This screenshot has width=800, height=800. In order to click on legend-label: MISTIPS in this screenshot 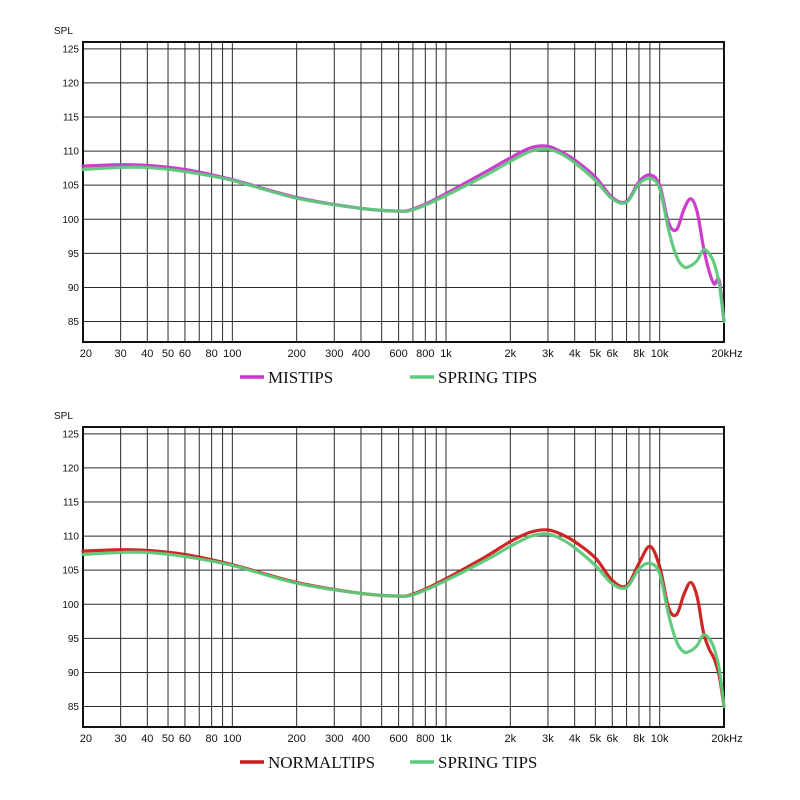, I will do `click(300, 377)`.